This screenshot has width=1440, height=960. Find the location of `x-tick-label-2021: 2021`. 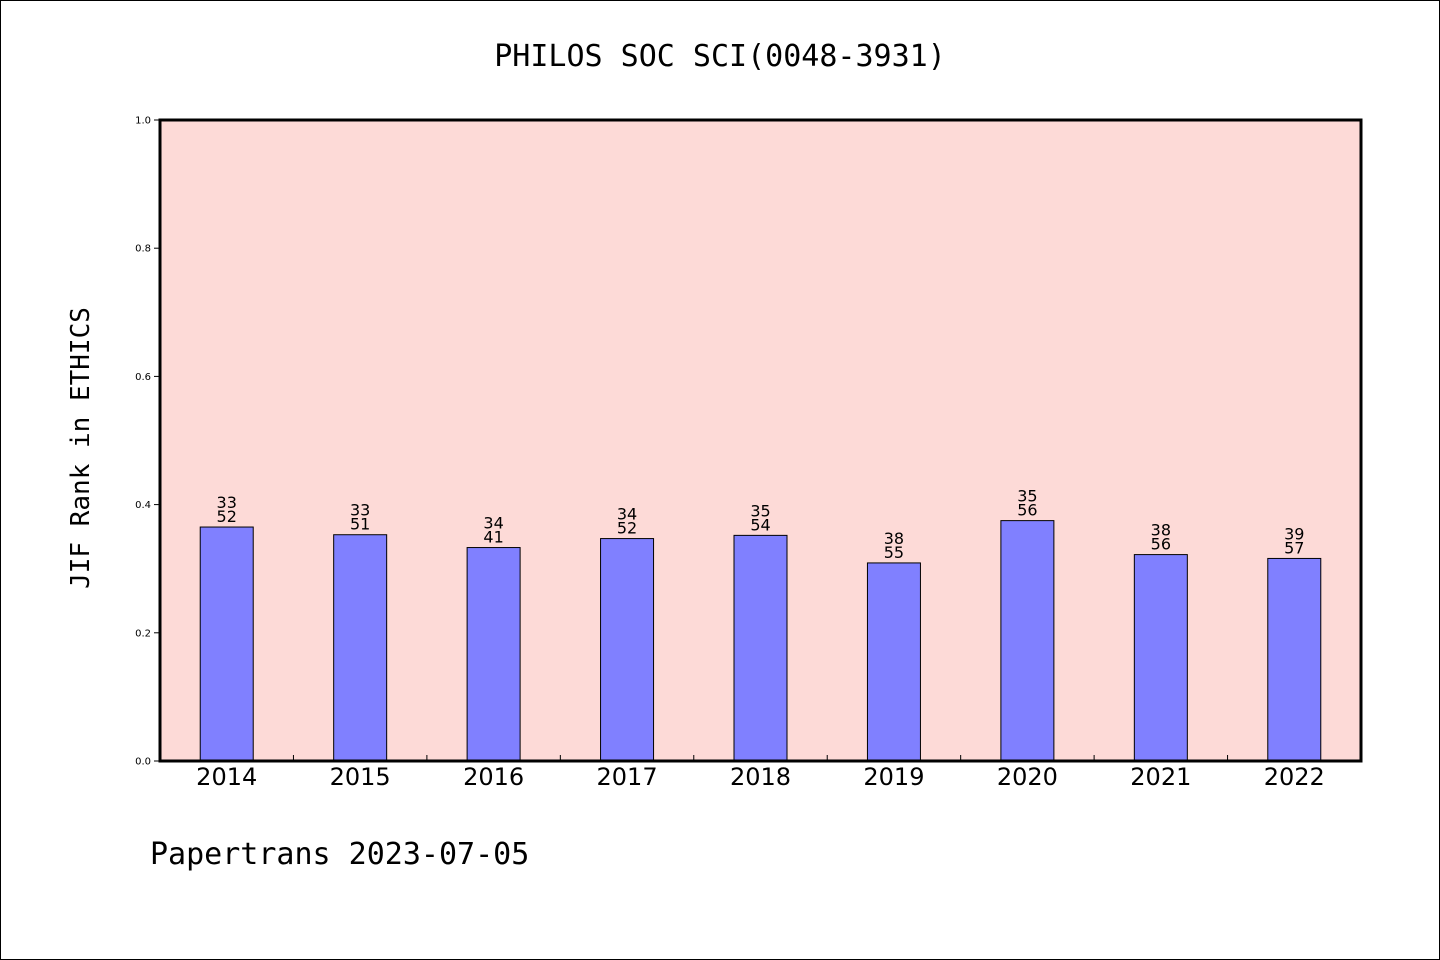

x-tick-label-2021: 2021 is located at coordinates (1160, 777).